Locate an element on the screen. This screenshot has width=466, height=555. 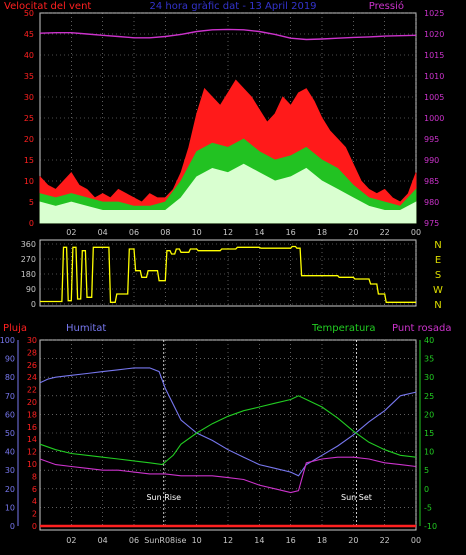
humidity-tick: 0 is located at coordinates (34, 526).